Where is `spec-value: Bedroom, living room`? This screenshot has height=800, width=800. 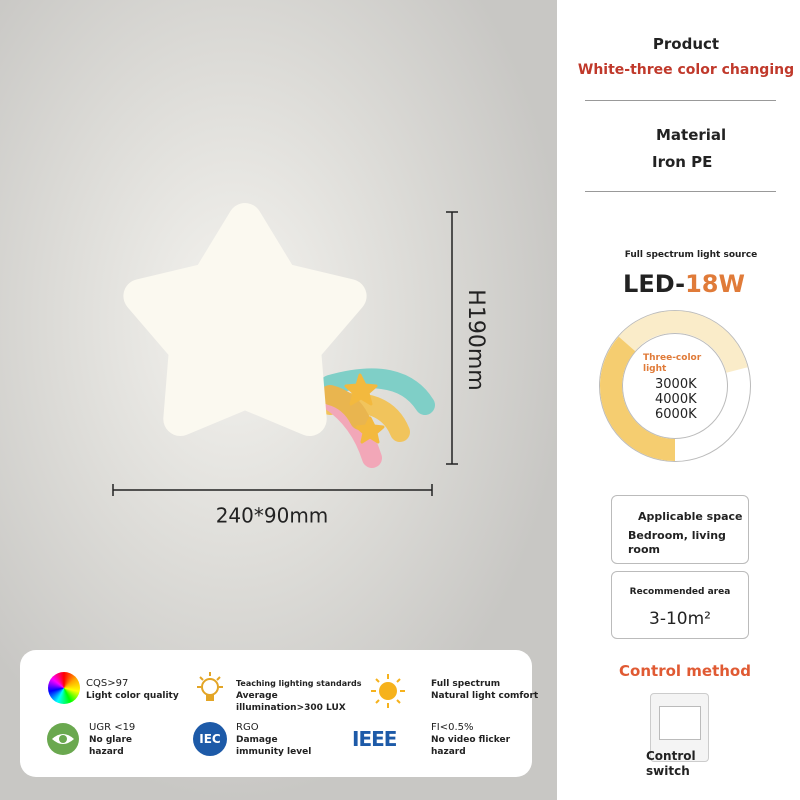 spec-value: Bedroom, living room is located at coordinates (677, 542).